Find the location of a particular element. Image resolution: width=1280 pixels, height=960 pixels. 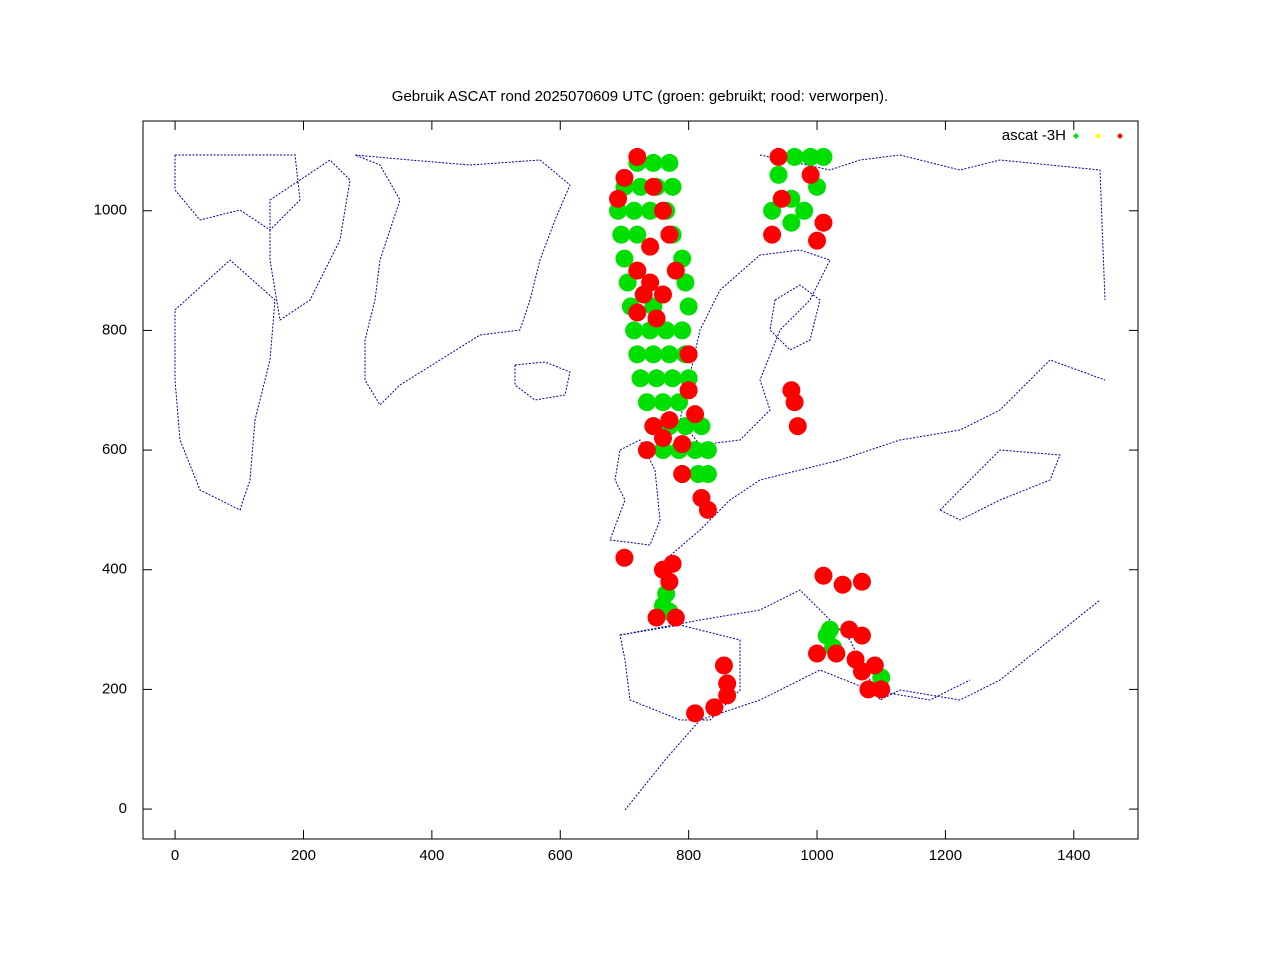

y-tick-label: 1000 is located at coordinates (110, 210).